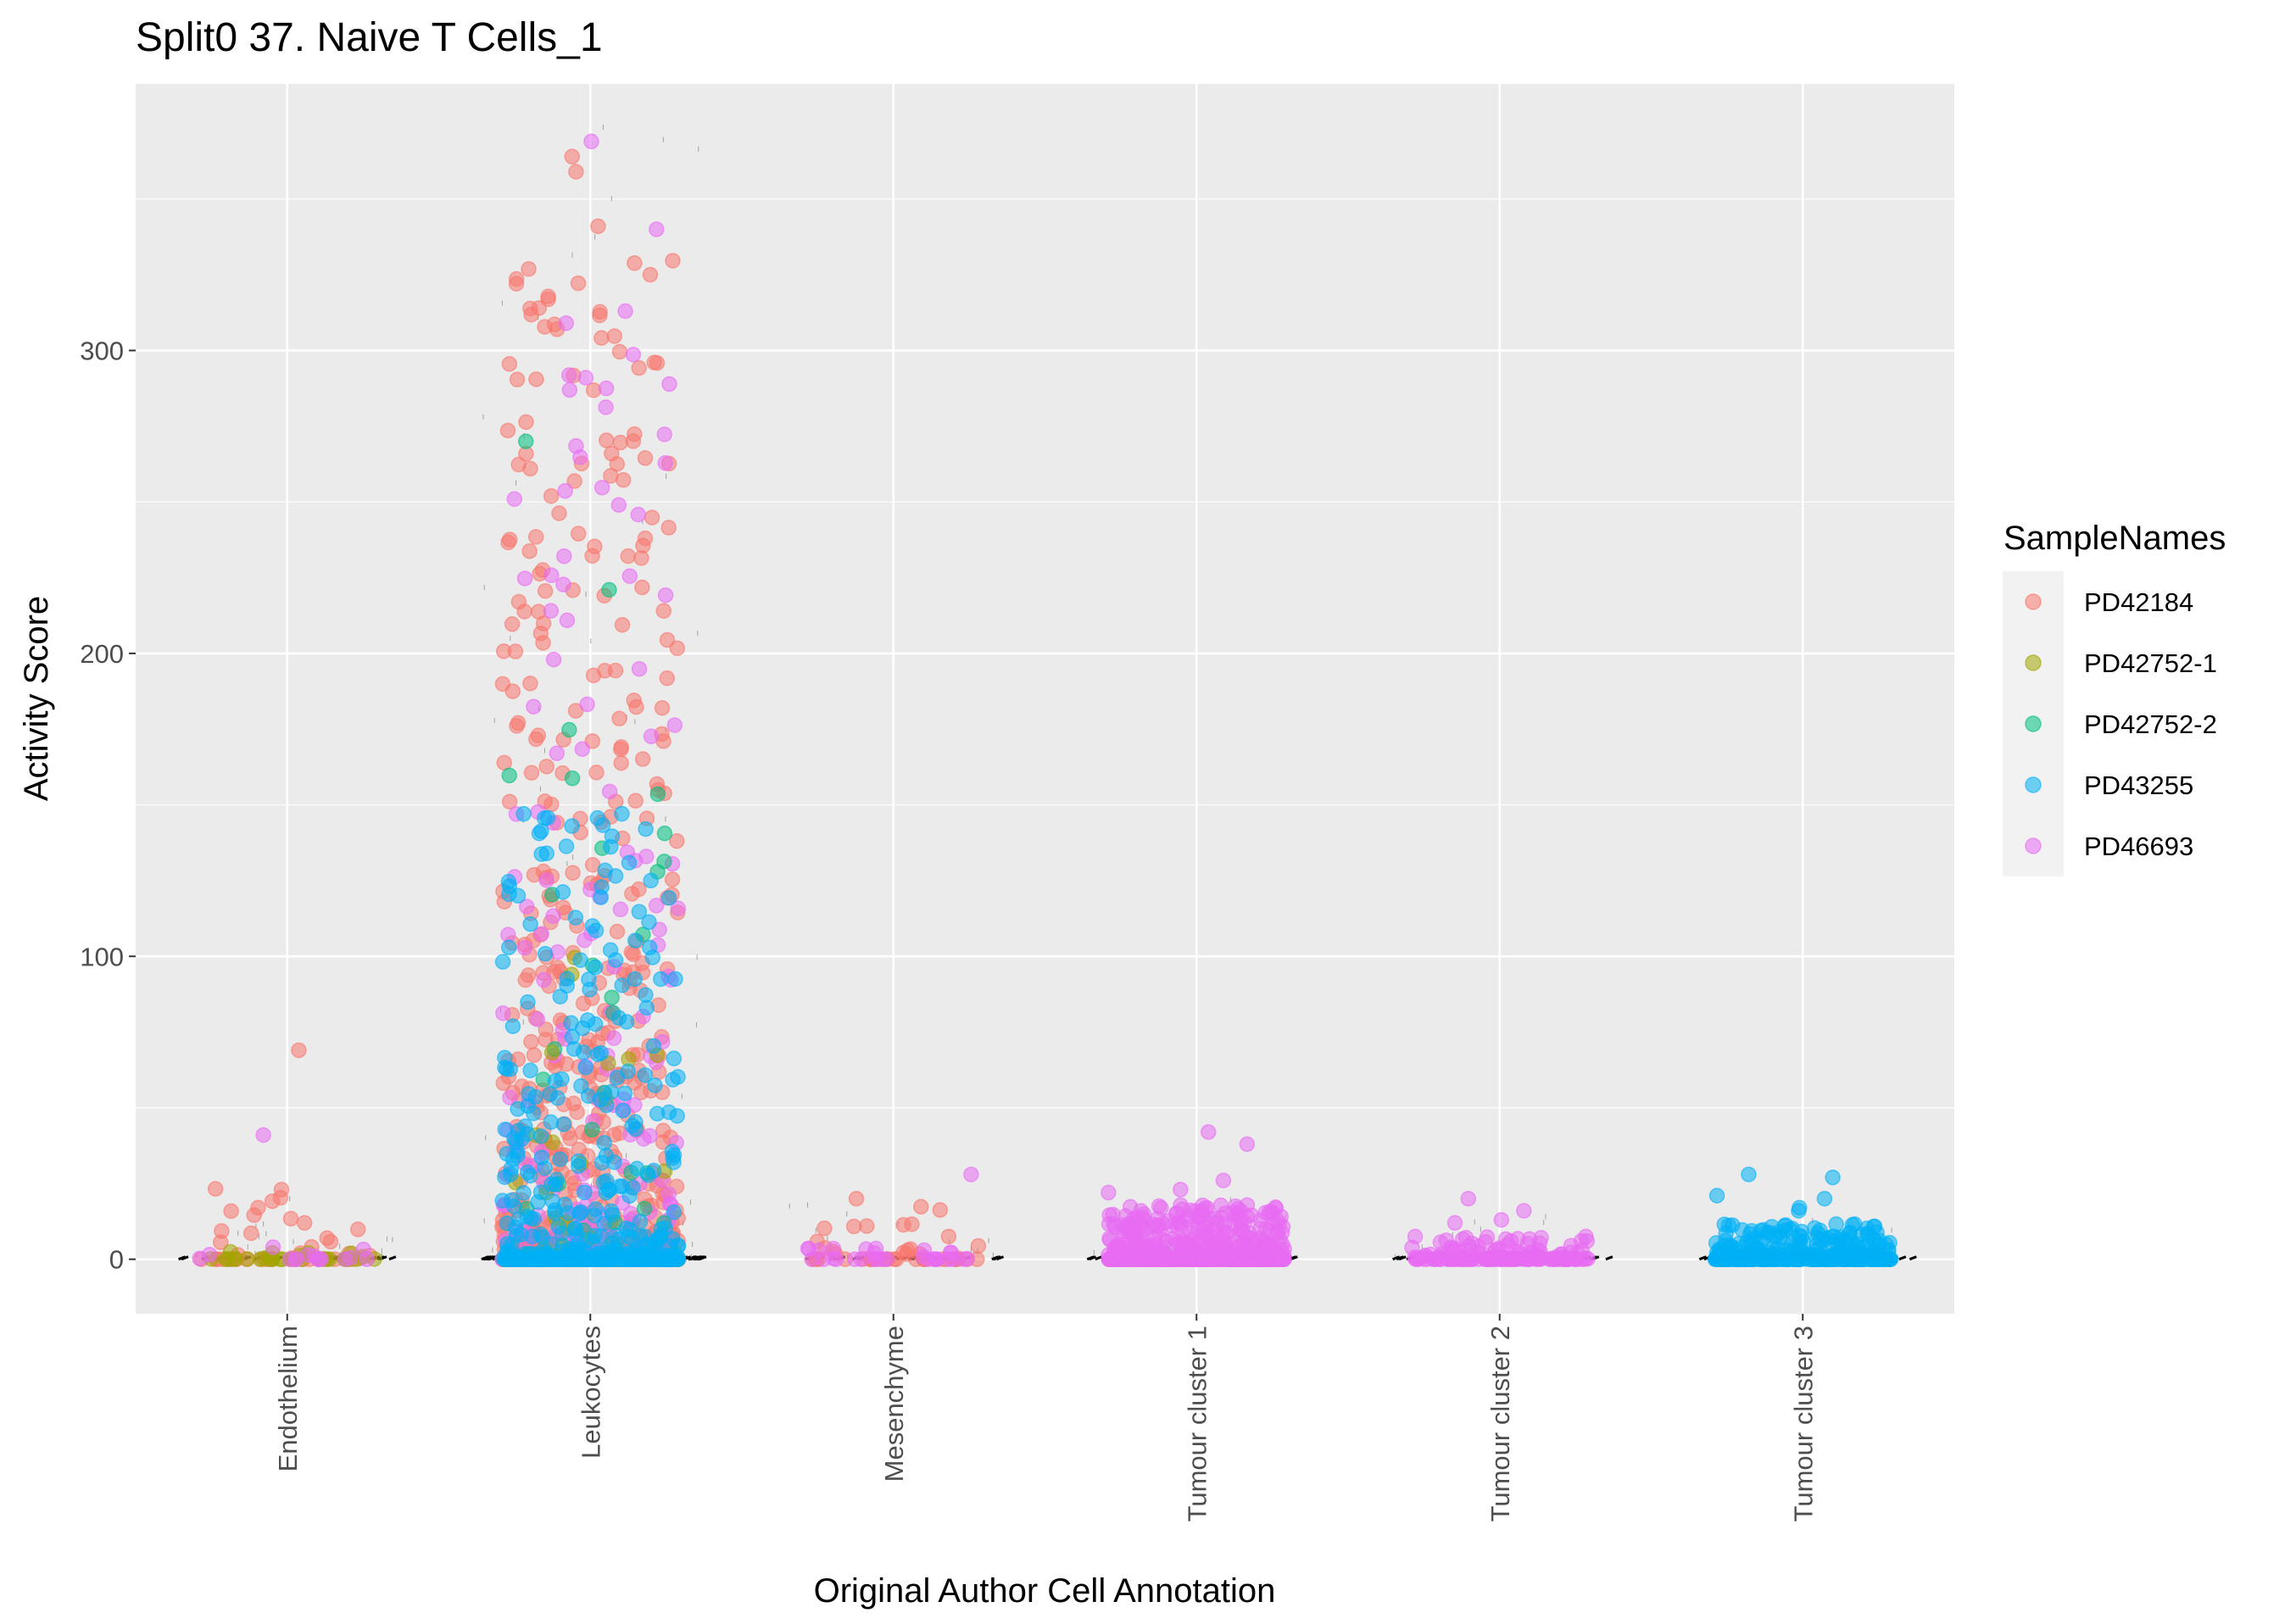 This screenshot has height=1624, width=2296. I want to click on x-tick-label: Tumour cluster 2, so click(1500, 1423).